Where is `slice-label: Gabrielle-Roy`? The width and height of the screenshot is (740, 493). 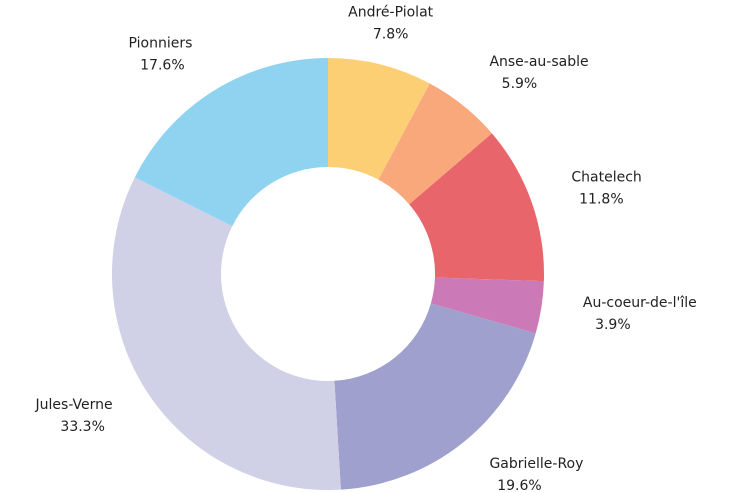
slice-label: Gabrielle-Roy is located at coordinates (536, 464).